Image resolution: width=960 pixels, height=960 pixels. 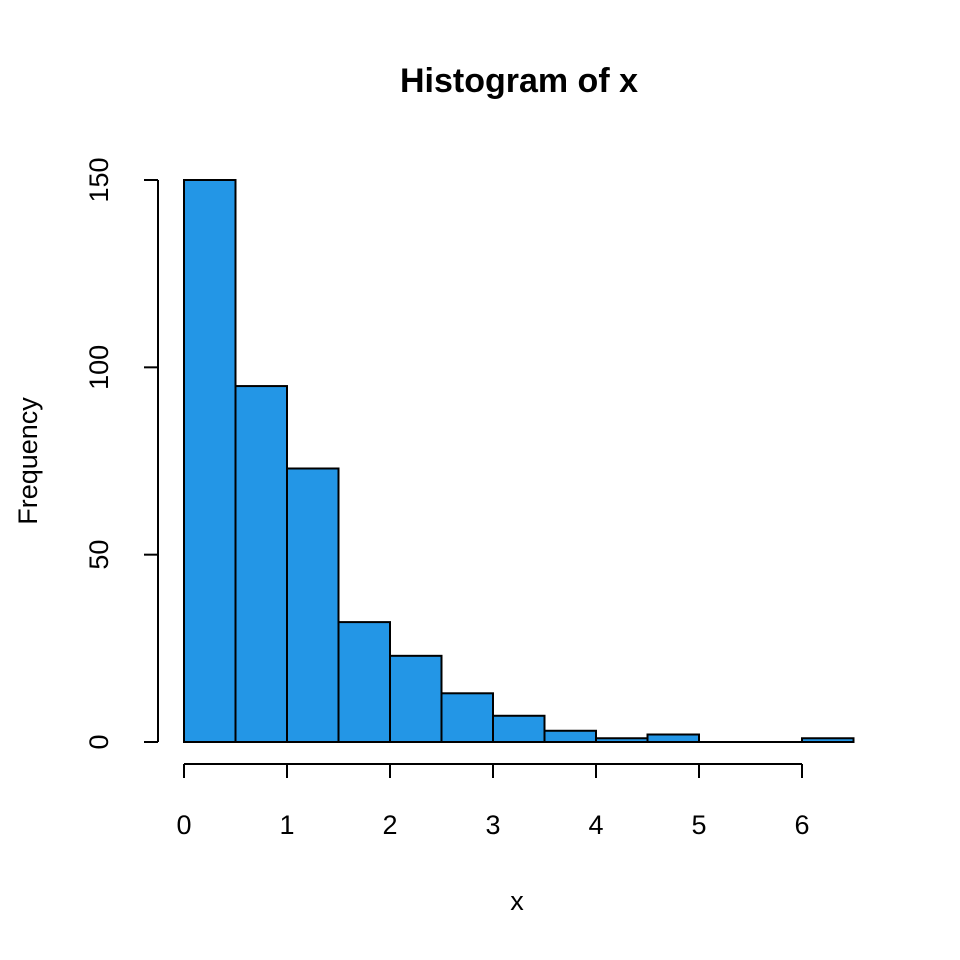 I want to click on x-axis-label: x, so click(x=517, y=901).